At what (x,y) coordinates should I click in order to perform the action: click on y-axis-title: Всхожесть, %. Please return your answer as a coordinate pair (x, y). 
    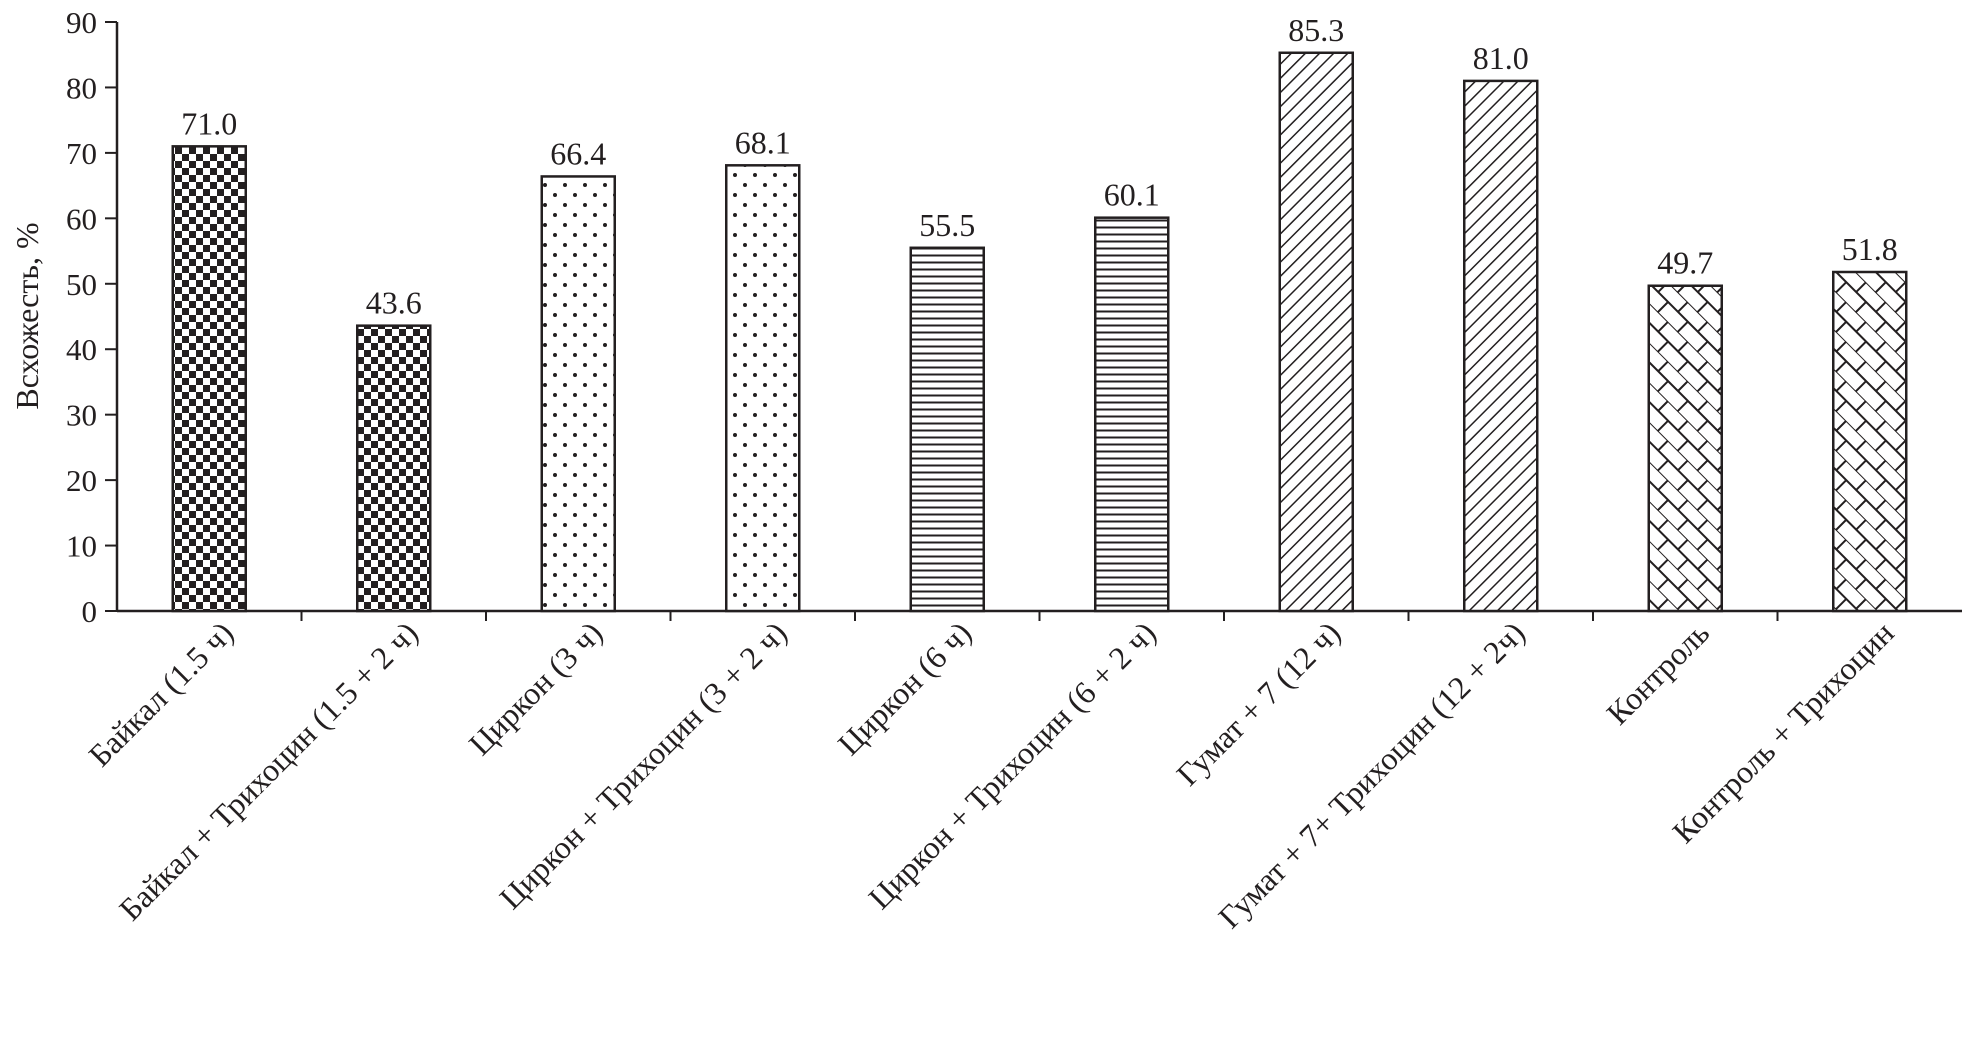
    Looking at the image, I should click on (27, 315).